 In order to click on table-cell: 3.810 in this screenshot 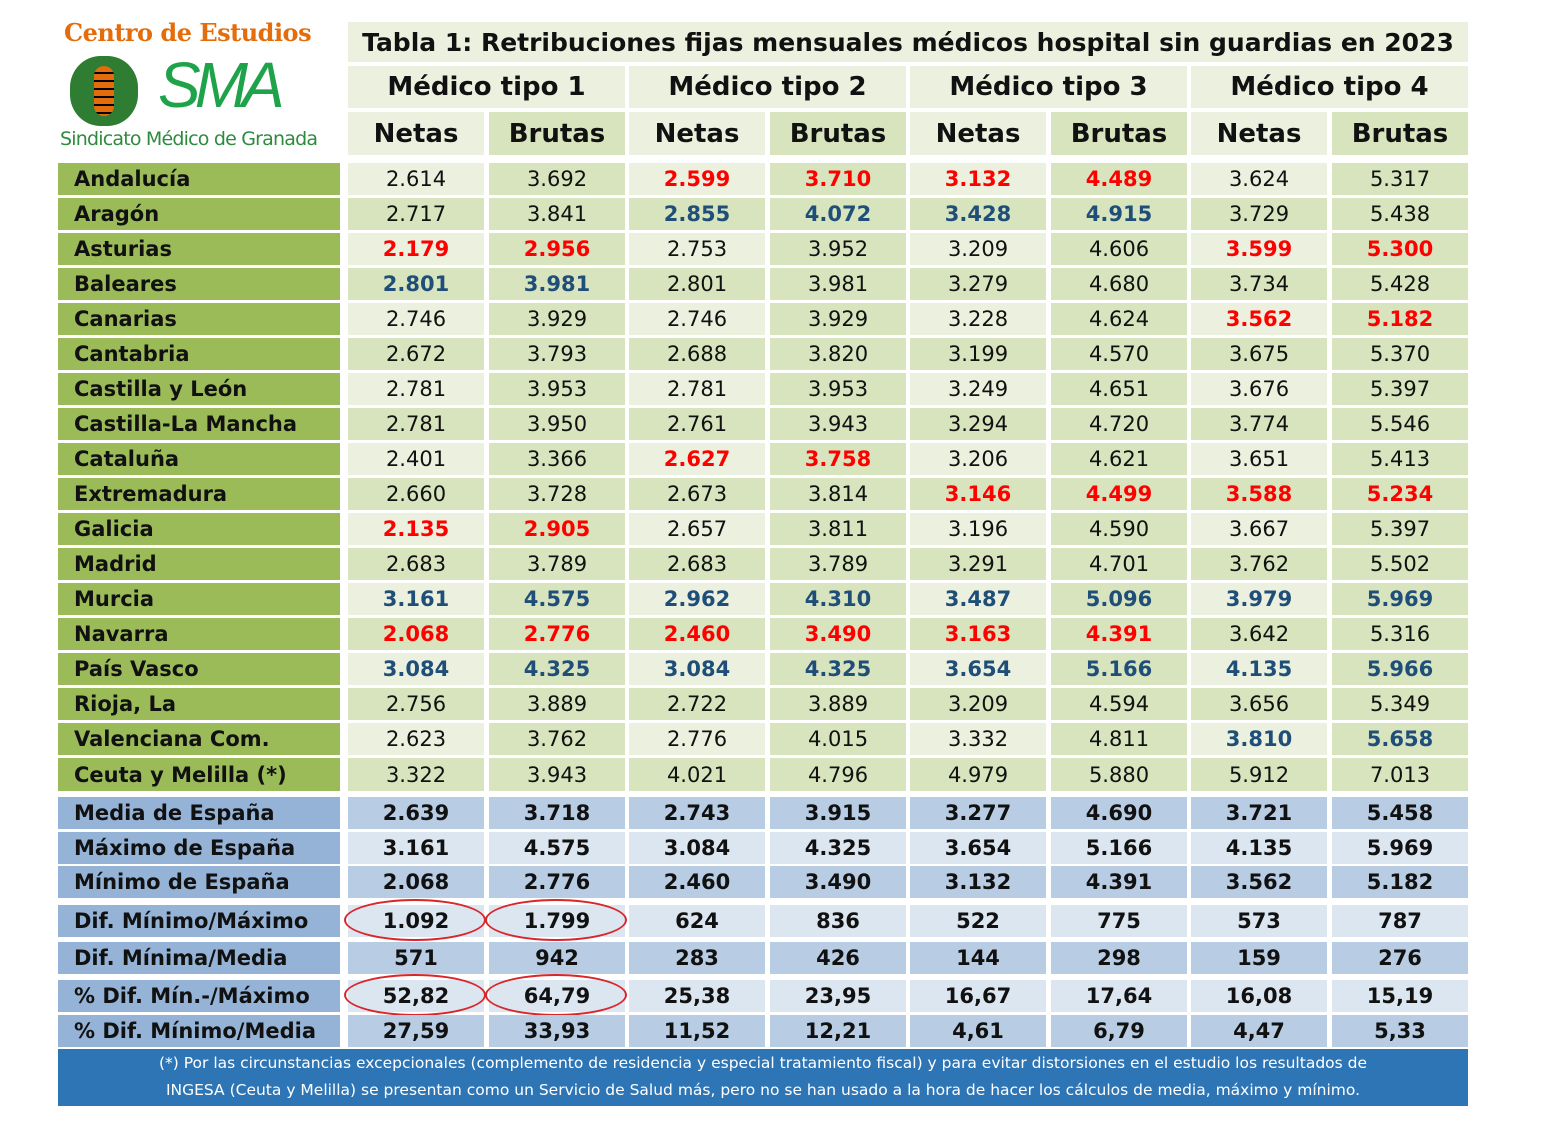, I will do `click(1259, 739)`.